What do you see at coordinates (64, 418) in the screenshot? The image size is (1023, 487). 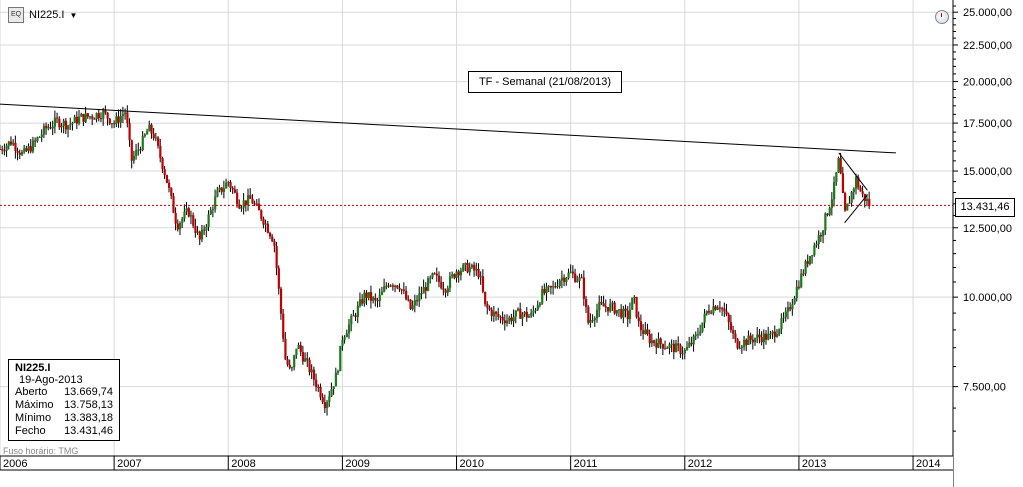 I see `info-row: Mínimo 13.383,18` at bounding box center [64, 418].